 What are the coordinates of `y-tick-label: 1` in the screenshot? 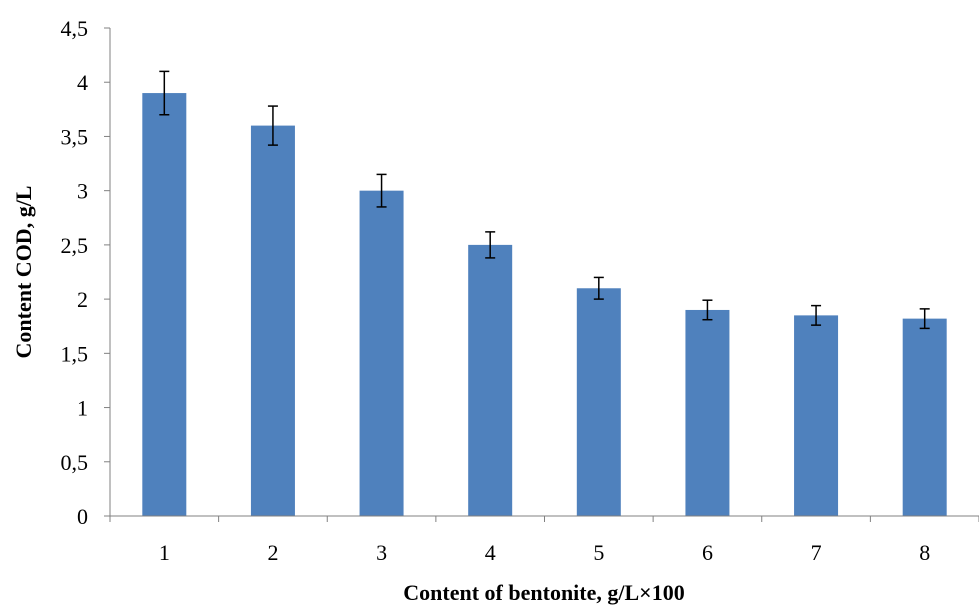 It's located at (82, 408).